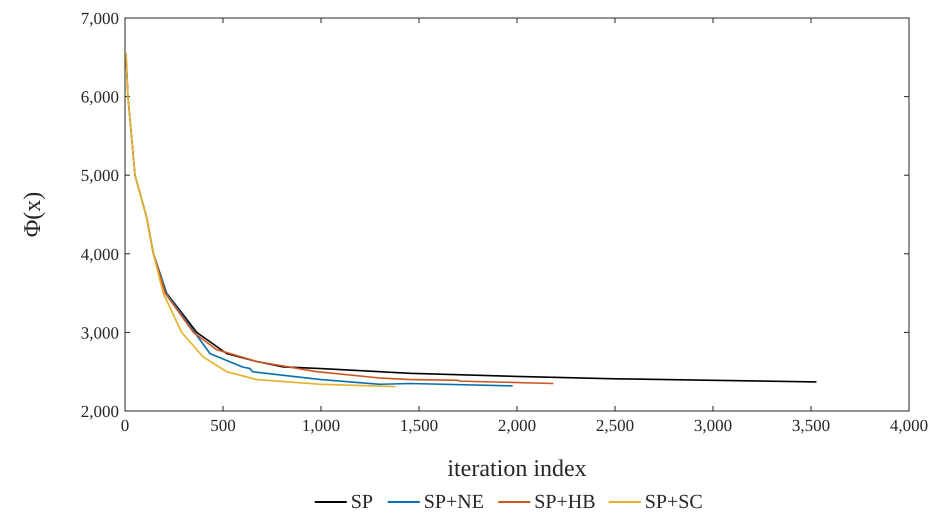 This screenshot has width=939, height=520. What do you see at coordinates (321, 425) in the screenshot?
I see `x-tick-label: 1,000` at bounding box center [321, 425].